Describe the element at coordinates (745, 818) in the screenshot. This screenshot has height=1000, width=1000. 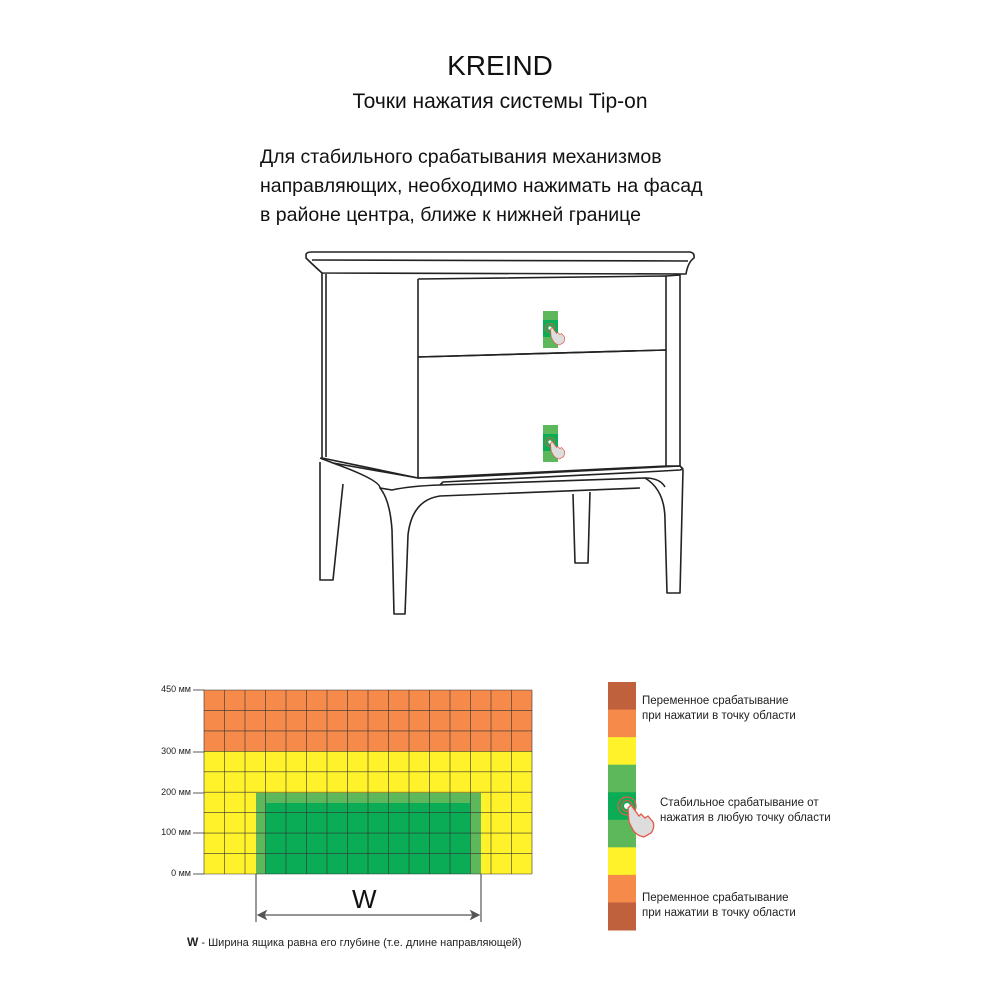
I see `legend-line: нажатия в любую точку области` at that location.